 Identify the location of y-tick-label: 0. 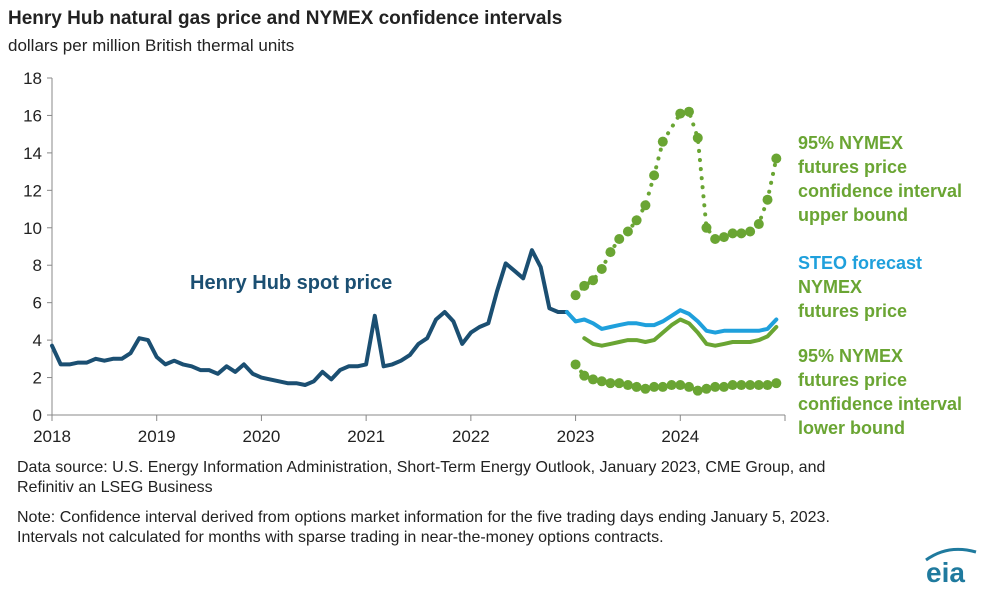
(37, 415).